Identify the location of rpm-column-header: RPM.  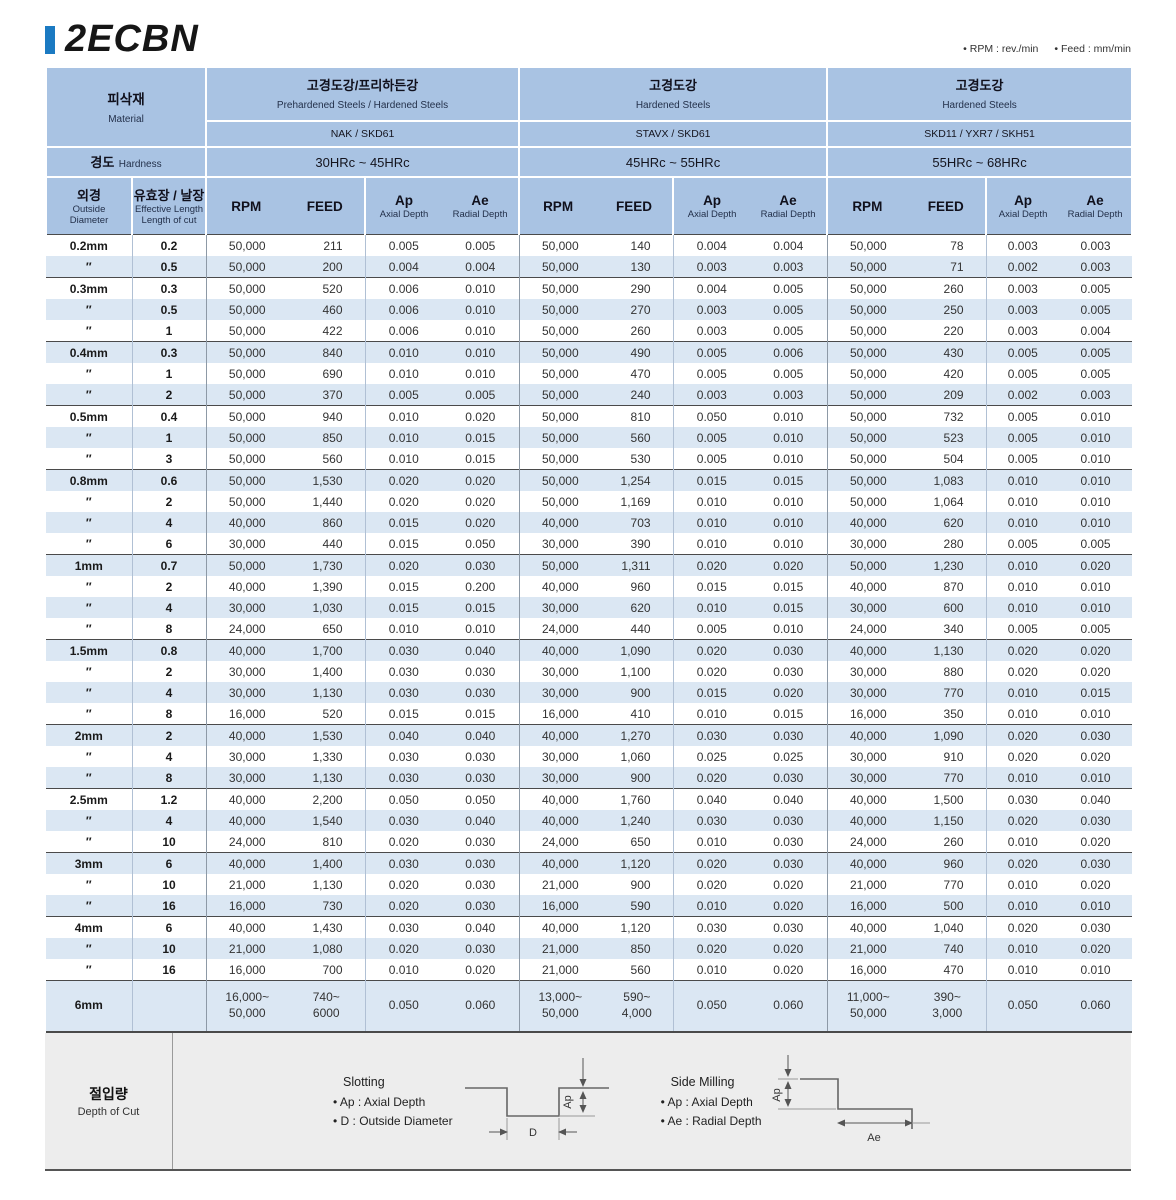
(246, 206).